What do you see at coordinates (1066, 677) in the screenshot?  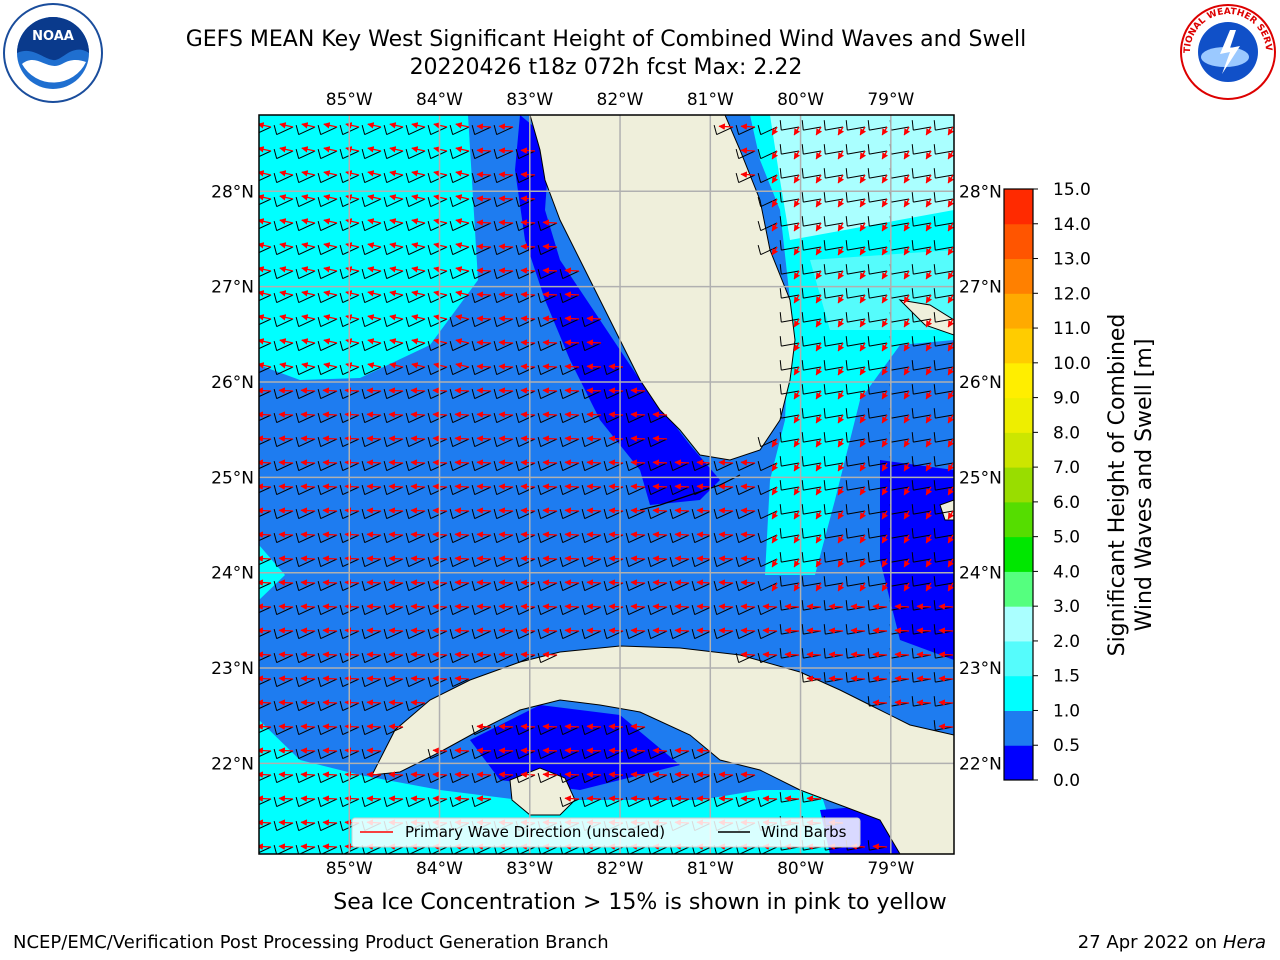 I see `colorbar-tick-label: 1.5` at bounding box center [1066, 677].